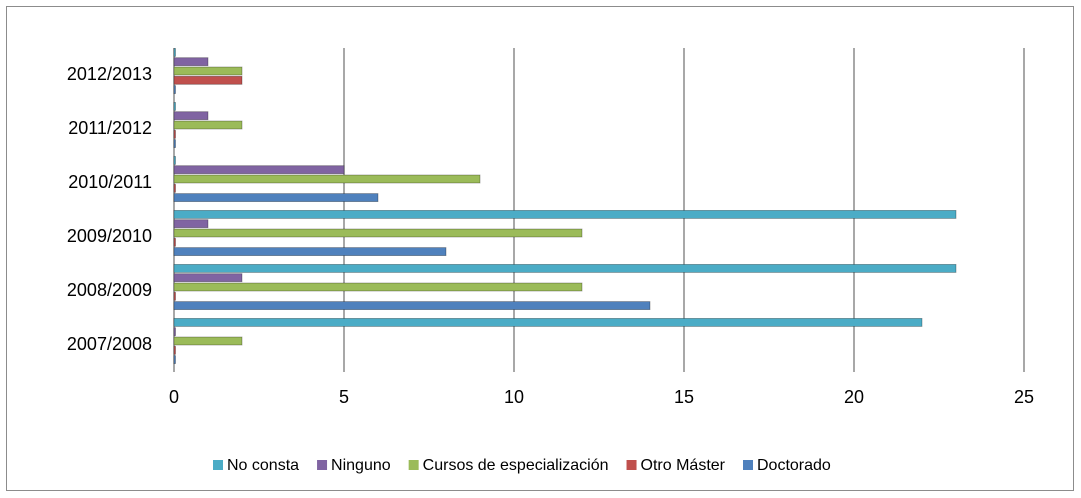 The height and width of the screenshot is (498, 1081). What do you see at coordinates (361, 465) in the screenshot?
I see `legend-label: Ninguno` at bounding box center [361, 465].